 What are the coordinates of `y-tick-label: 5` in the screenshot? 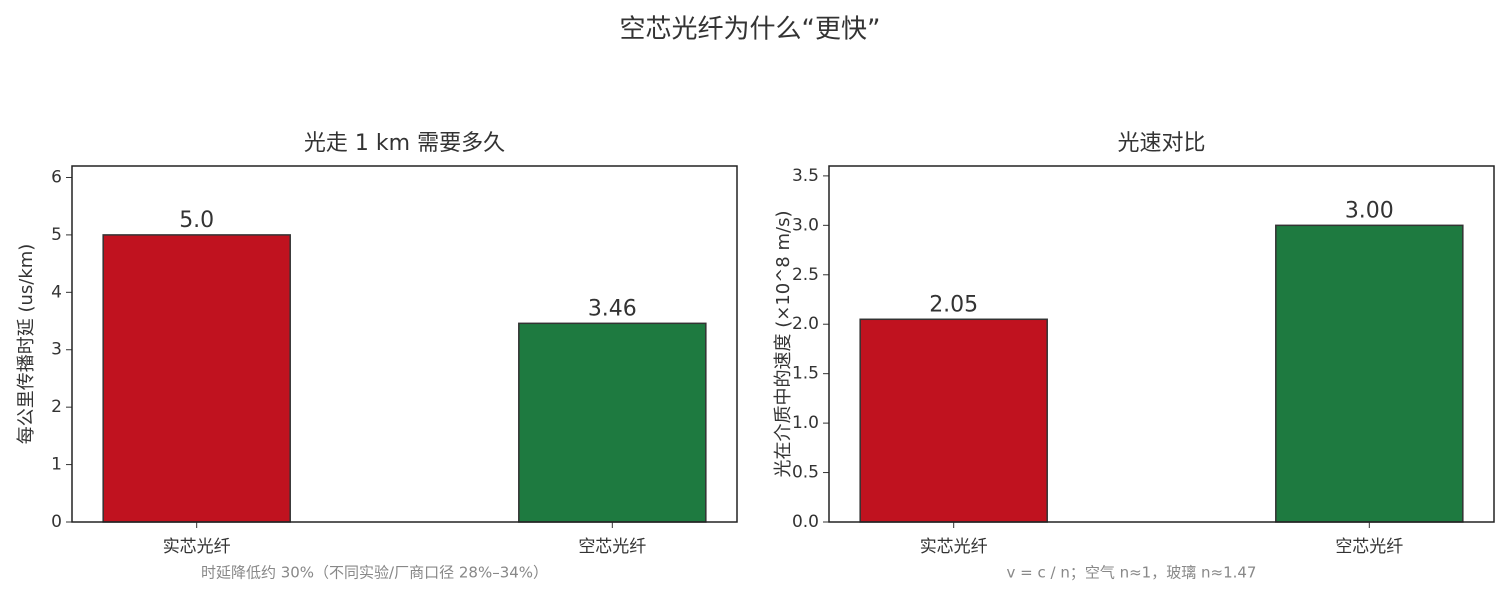 It's located at (56, 235).